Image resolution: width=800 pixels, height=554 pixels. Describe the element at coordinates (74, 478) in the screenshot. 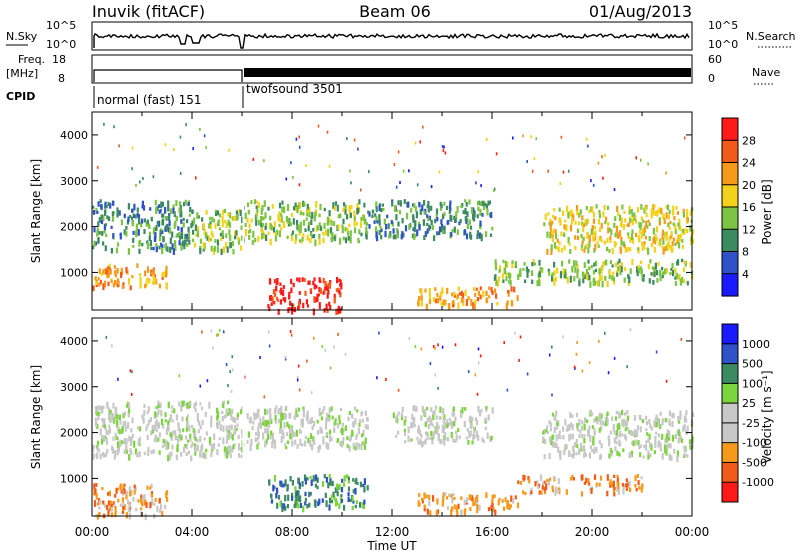

I see `y-tick-label: 1000` at that location.